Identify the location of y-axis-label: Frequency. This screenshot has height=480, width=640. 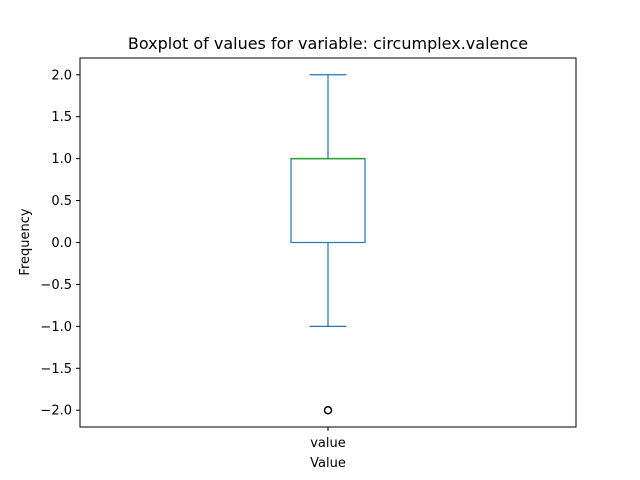
(25, 241).